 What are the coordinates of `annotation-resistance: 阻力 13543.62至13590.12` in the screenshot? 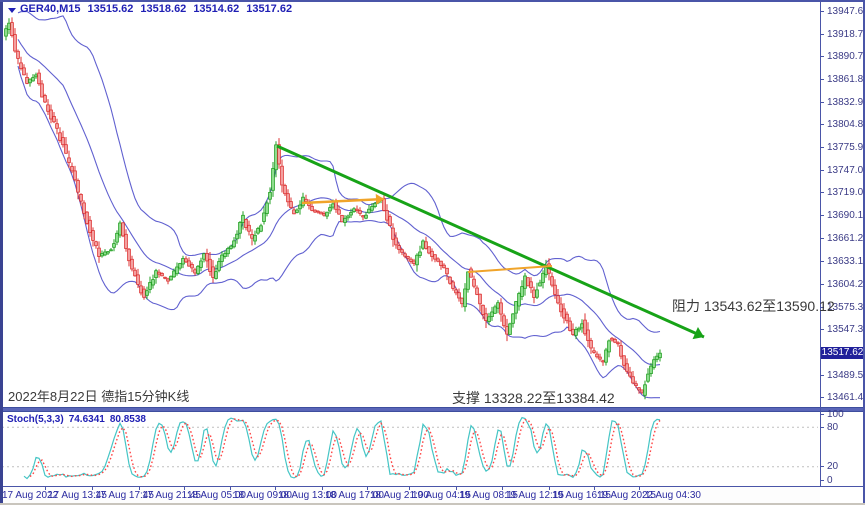 It's located at (753, 306).